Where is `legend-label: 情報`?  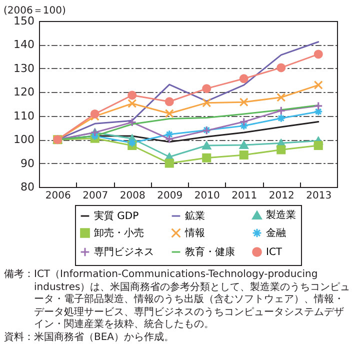
legend-label: 情報 is located at coordinates (194, 233).